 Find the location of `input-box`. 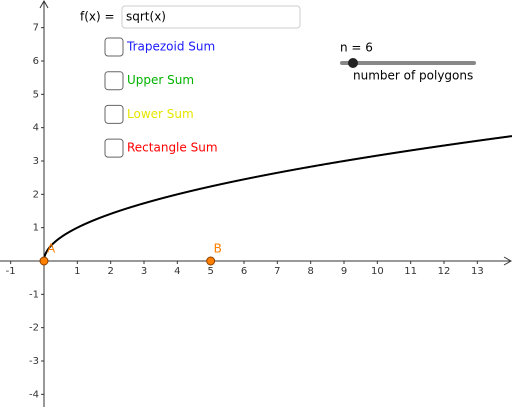

input-box is located at coordinates (211, 17).